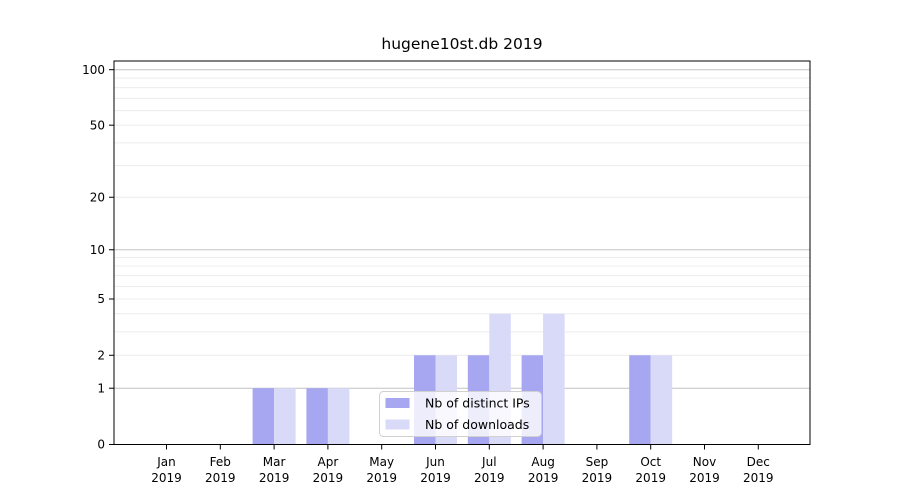 The width and height of the screenshot is (900, 500). I want to click on x-tick-label-month: May, so click(381, 462).